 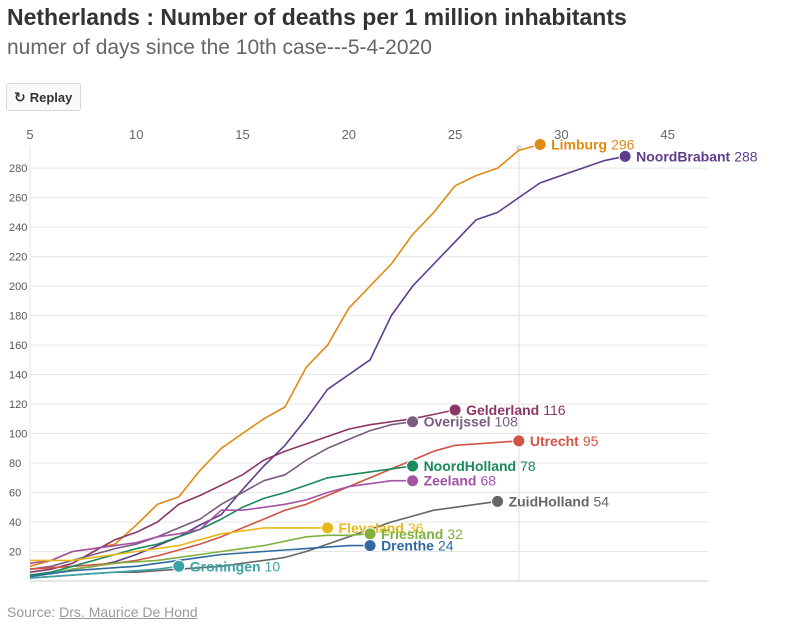 What do you see at coordinates (488, 481) in the screenshot?
I see `series-value-zeeland: 68` at bounding box center [488, 481].